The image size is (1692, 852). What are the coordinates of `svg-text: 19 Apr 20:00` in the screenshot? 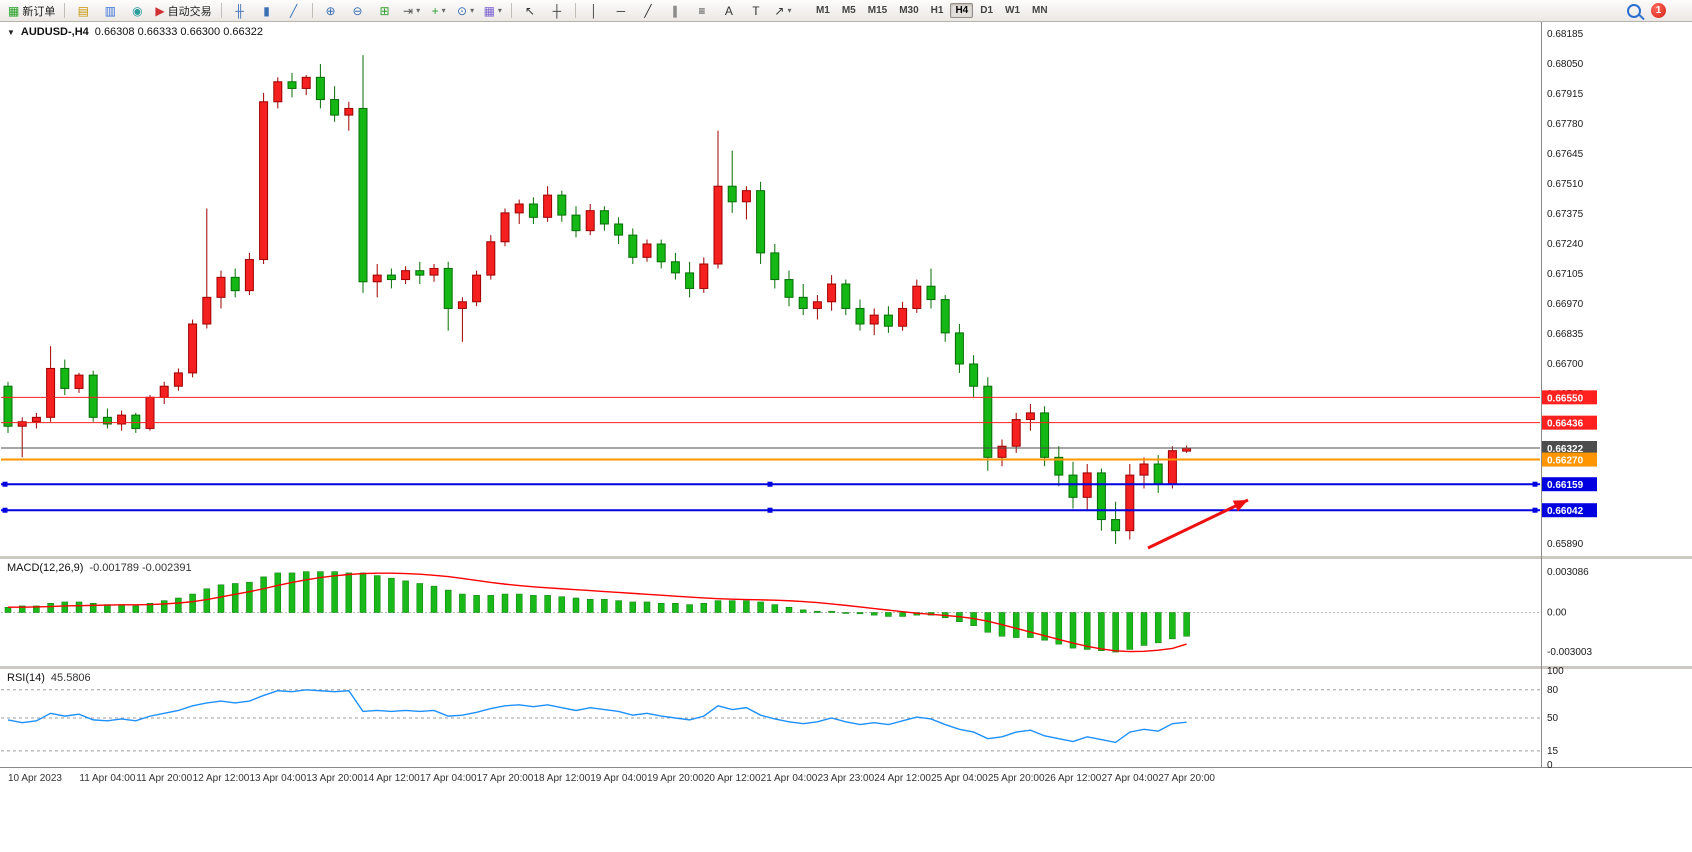 It's located at (675, 778).